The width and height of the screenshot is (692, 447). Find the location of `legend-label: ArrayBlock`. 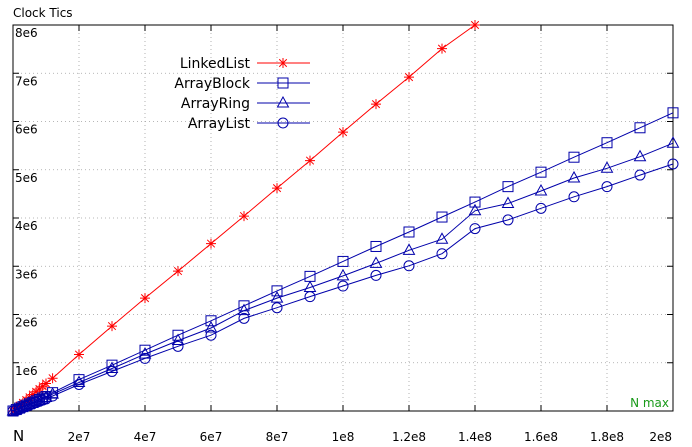

legend-label: ArrayBlock is located at coordinates (212, 84).